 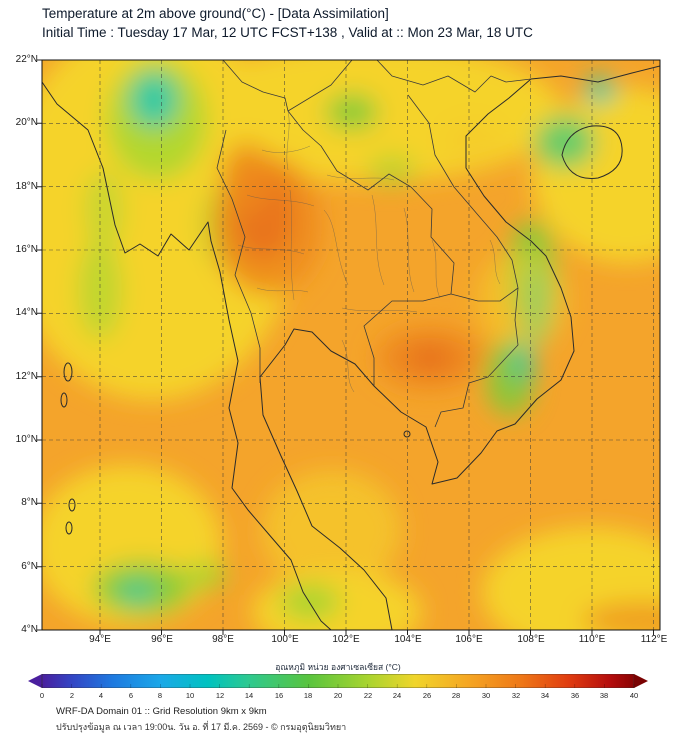 What do you see at coordinates (42, 695) in the screenshot?
I see `colorbar-tick-label: 0` at bounding box center [42, 695].